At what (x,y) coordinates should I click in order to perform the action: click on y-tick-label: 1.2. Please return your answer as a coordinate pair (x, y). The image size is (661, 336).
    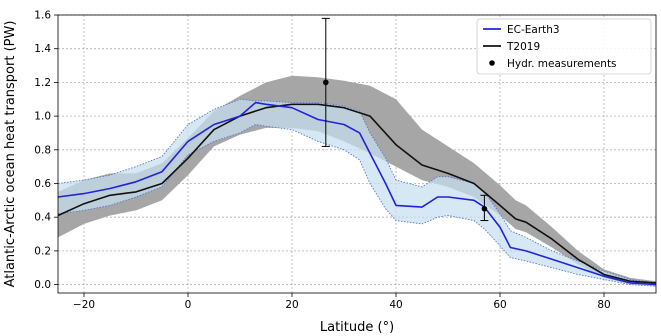
    Looking at the image, I should click on (42, 83).